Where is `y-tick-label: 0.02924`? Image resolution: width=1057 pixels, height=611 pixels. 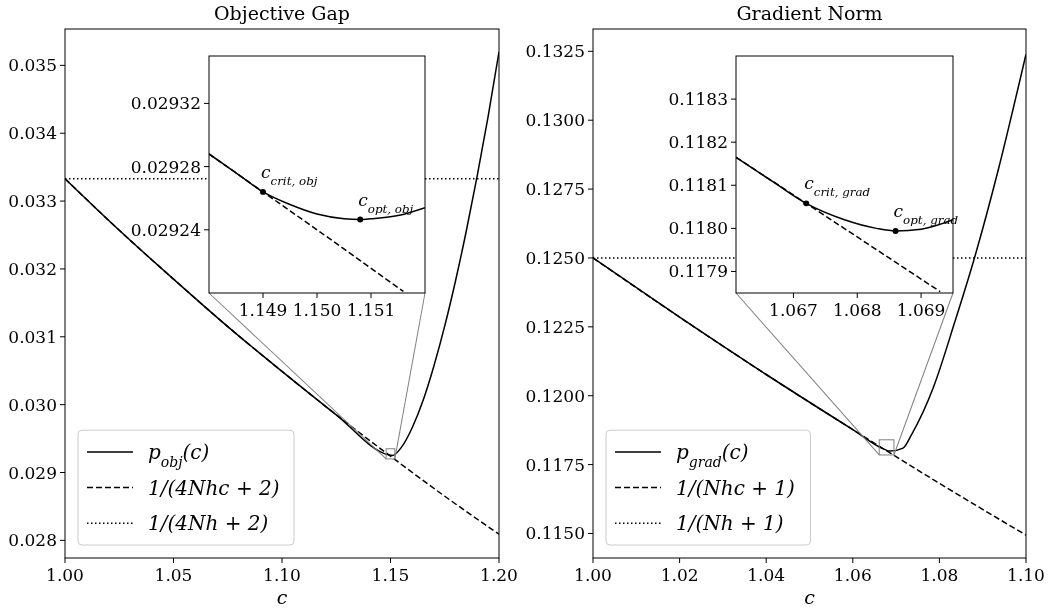
y-tick-label: 0.02924 is located at coordinates (165, 229).